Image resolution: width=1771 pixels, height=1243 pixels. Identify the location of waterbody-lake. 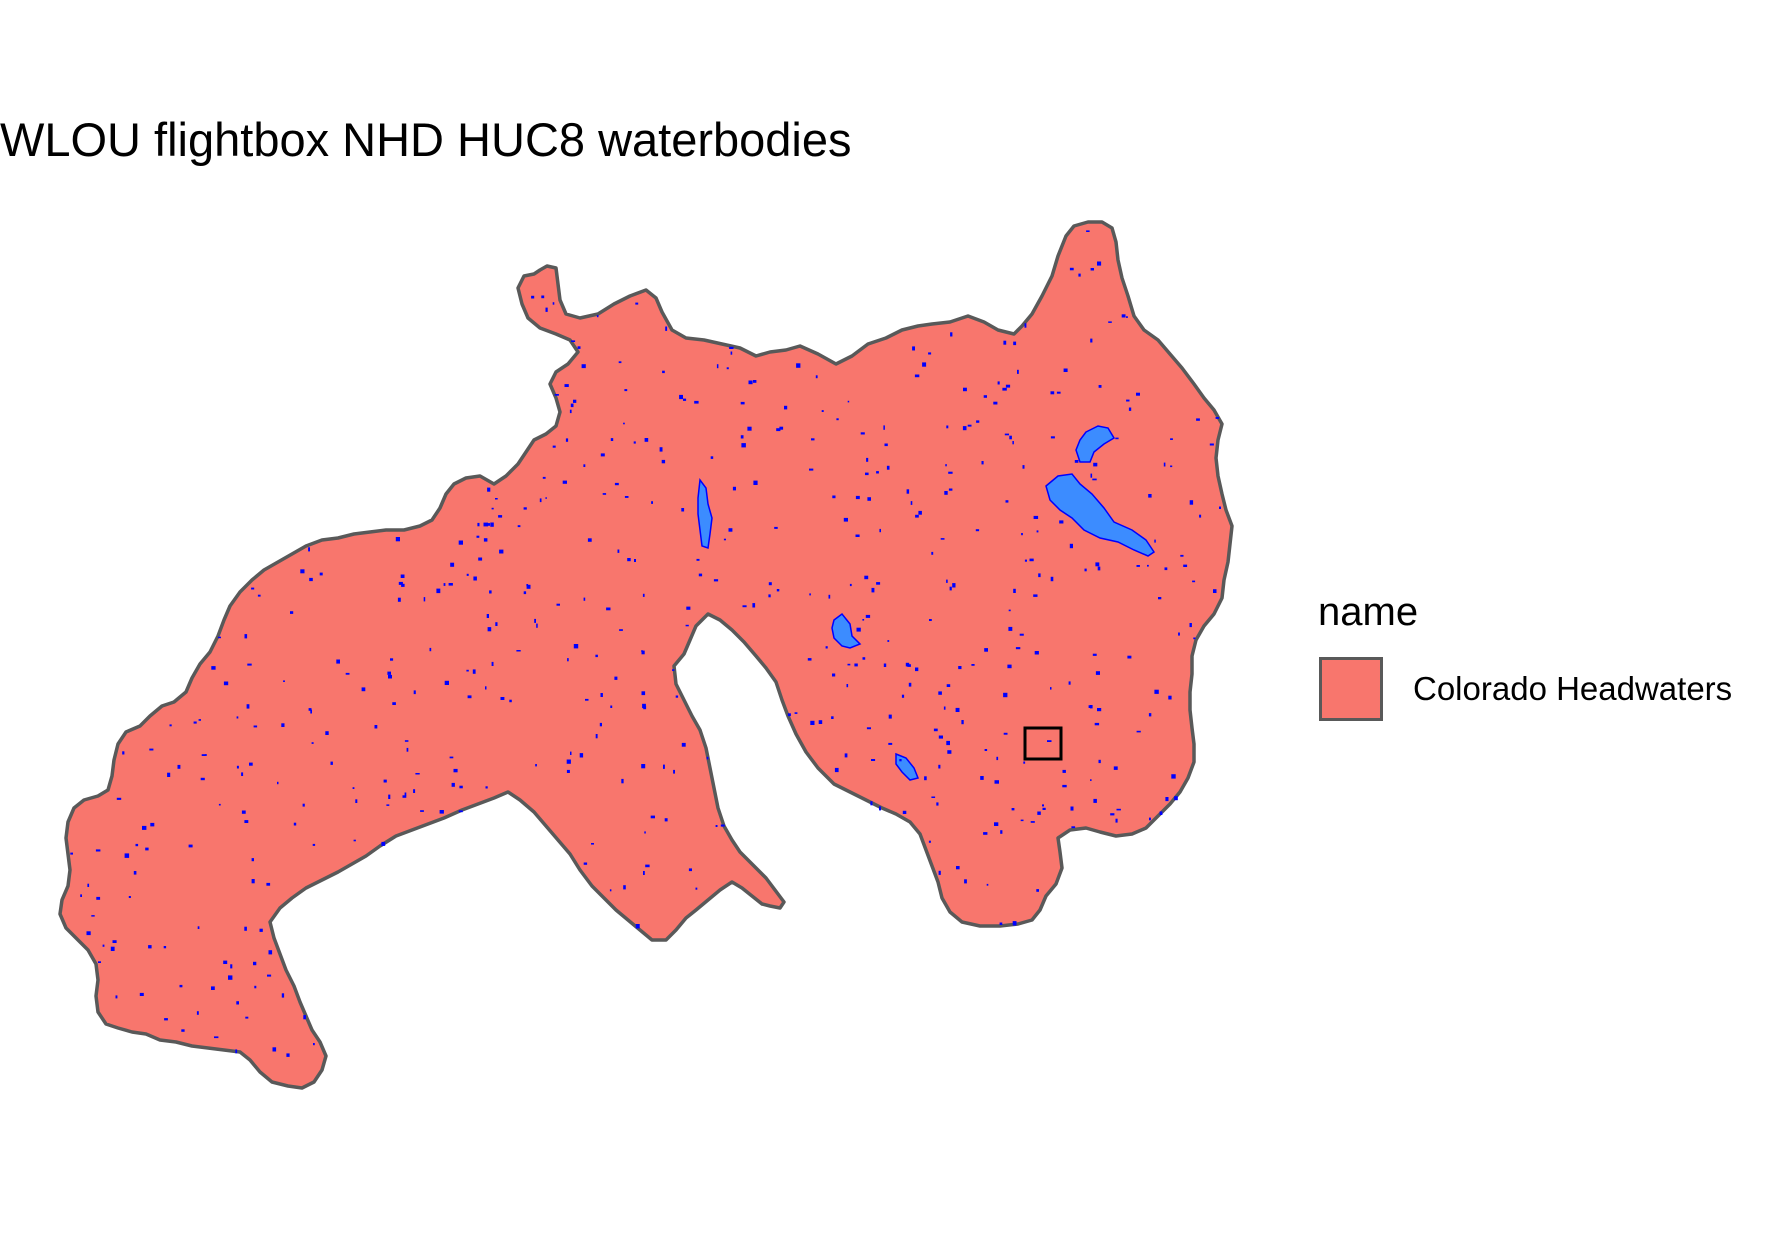
(1095, 444).